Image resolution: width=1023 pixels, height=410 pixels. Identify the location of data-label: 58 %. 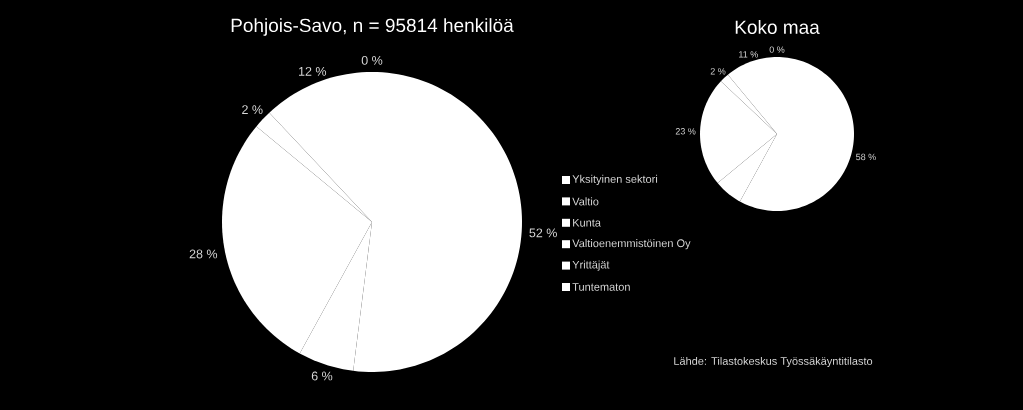
(866, 157).